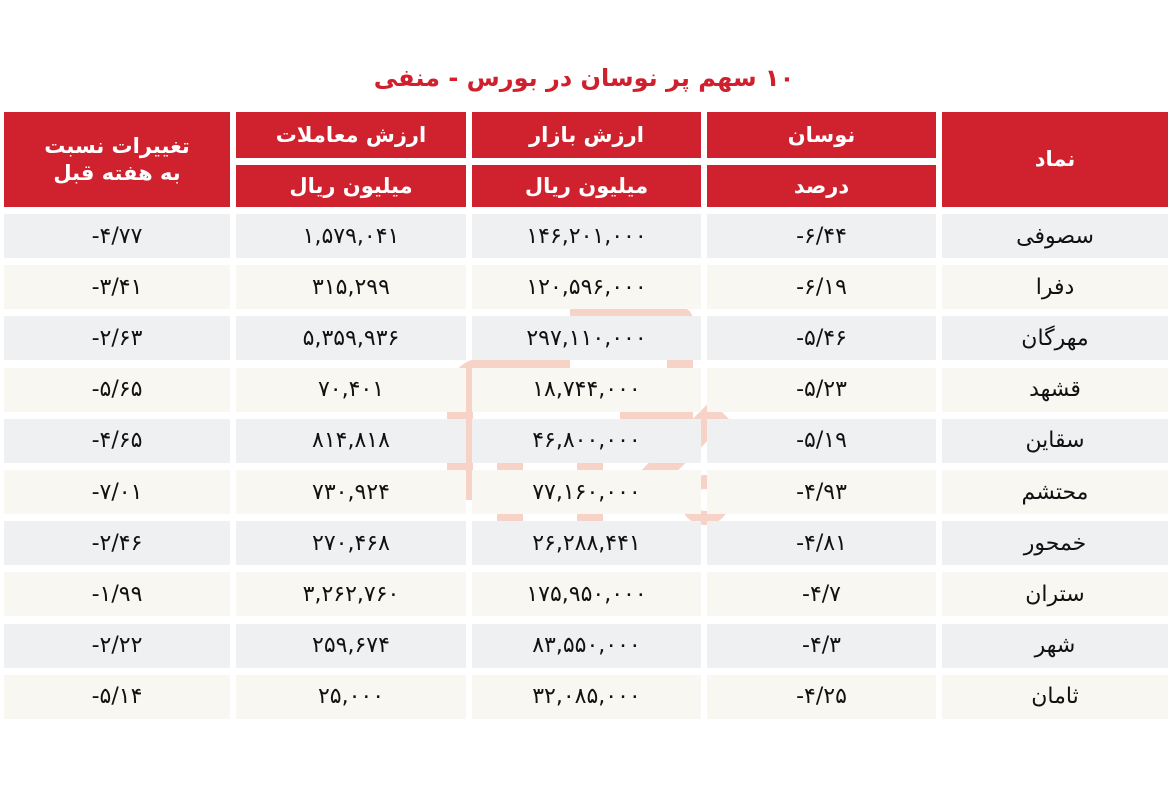 Image resolution: width=1168 pixels, height=798 pixels. I want to click on cell-weekly-change: -۲/۴۶, so click(117, 543).